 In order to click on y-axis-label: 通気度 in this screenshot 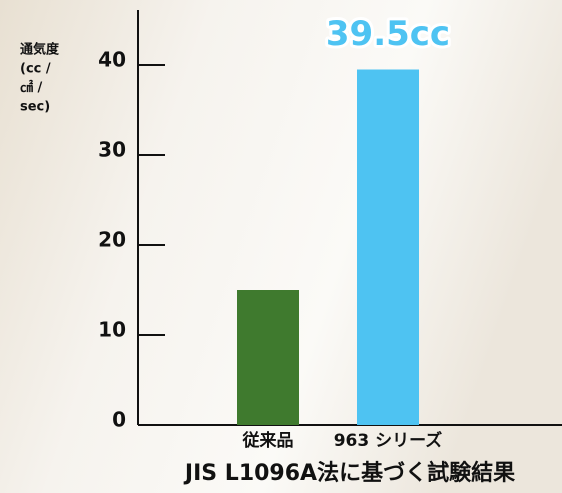, I will do `click(40, 50)`.